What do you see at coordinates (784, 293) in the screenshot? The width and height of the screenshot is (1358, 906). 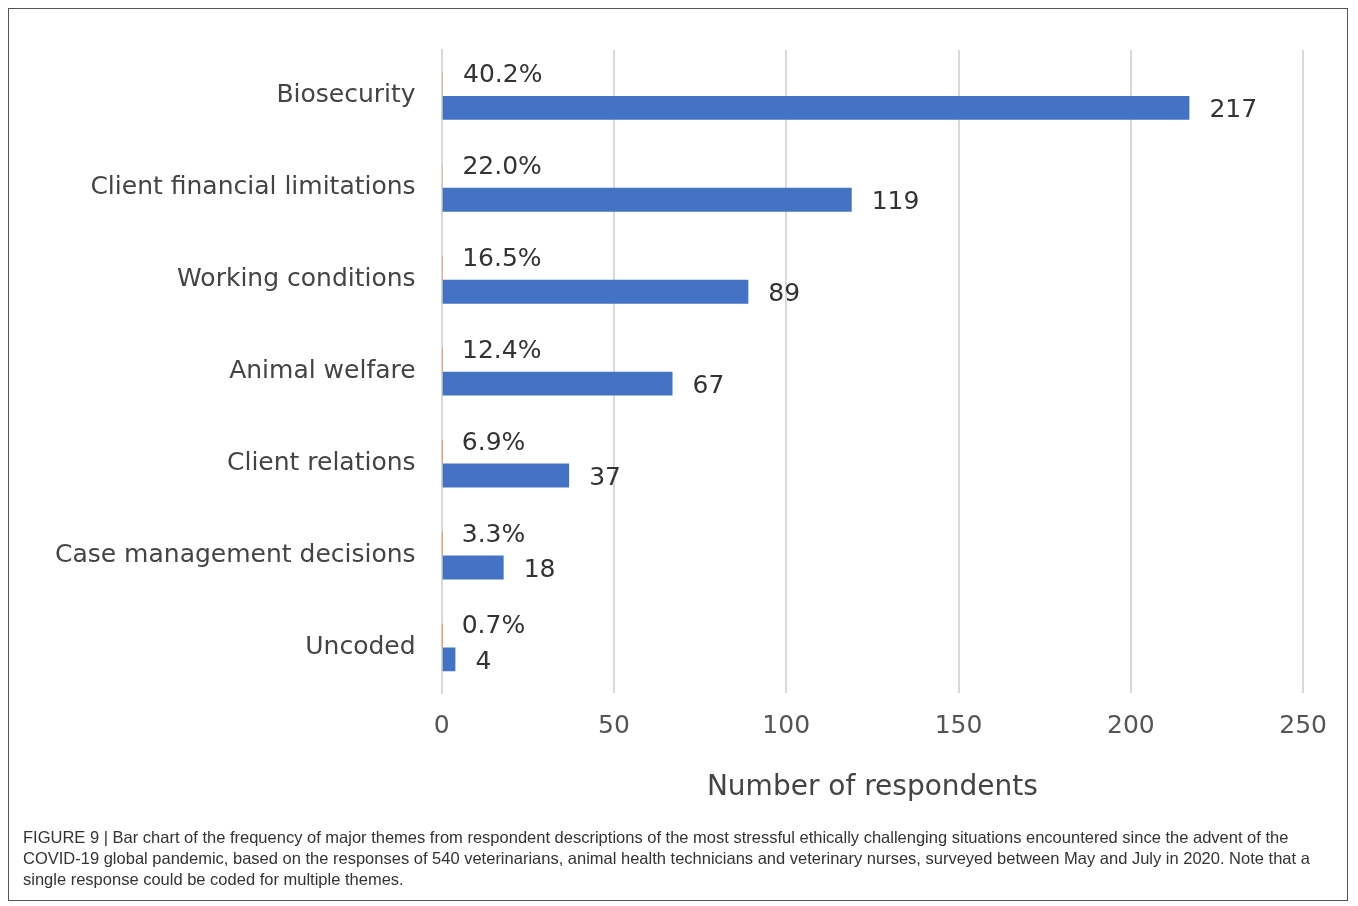 I see `data-label: 89` at bounding box center [784, 293].